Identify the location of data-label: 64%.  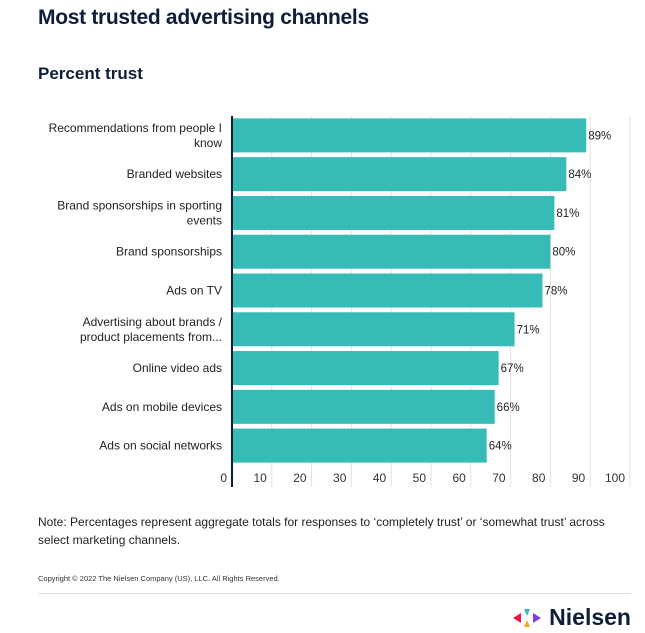
(500, 447).